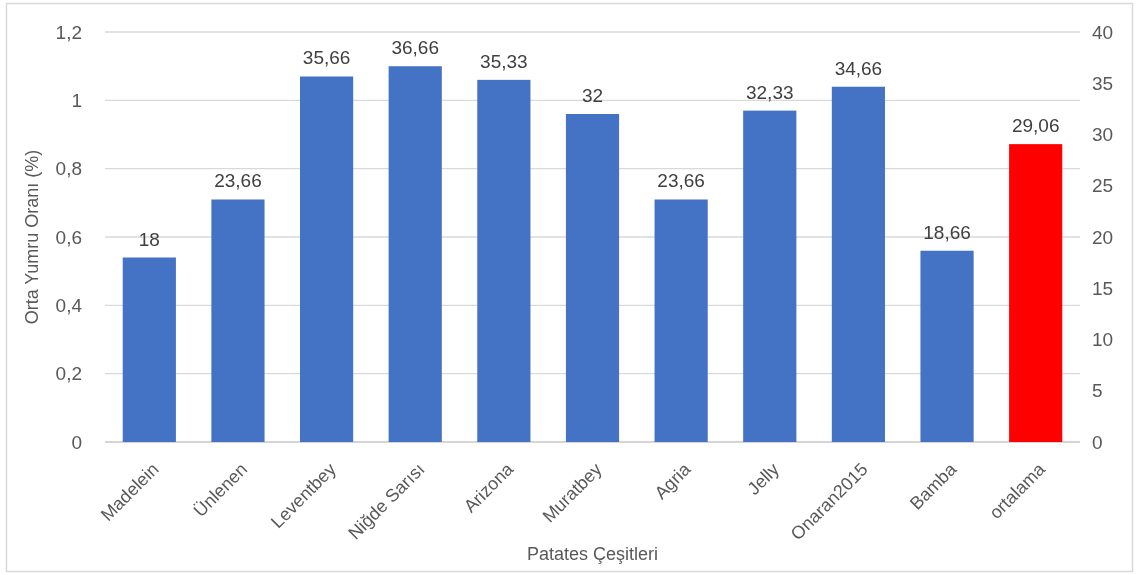 The height and width of the screenshot is (575, 1136). What do you see at coordinates (770, 92) in the screenshot?
I see `data-label: 32,33` at bounding box center [770, 92].